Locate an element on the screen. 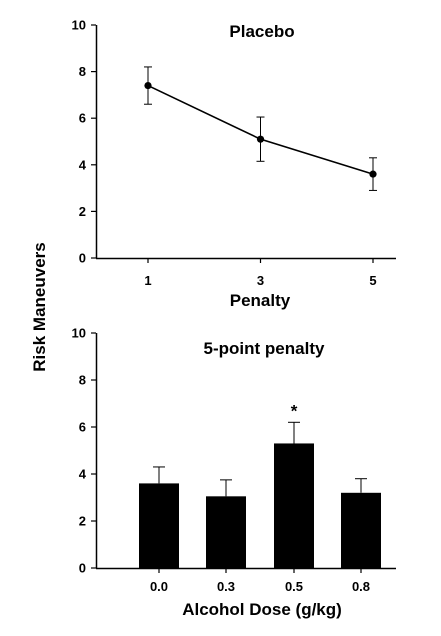  line-x-tick-label-2: 5 is located at coordinates (372, 280).